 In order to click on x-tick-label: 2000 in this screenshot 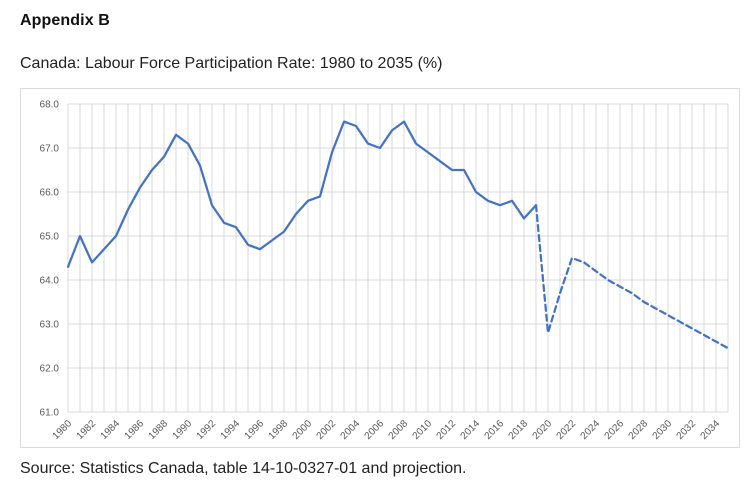, I will do `click(303, 430)`.